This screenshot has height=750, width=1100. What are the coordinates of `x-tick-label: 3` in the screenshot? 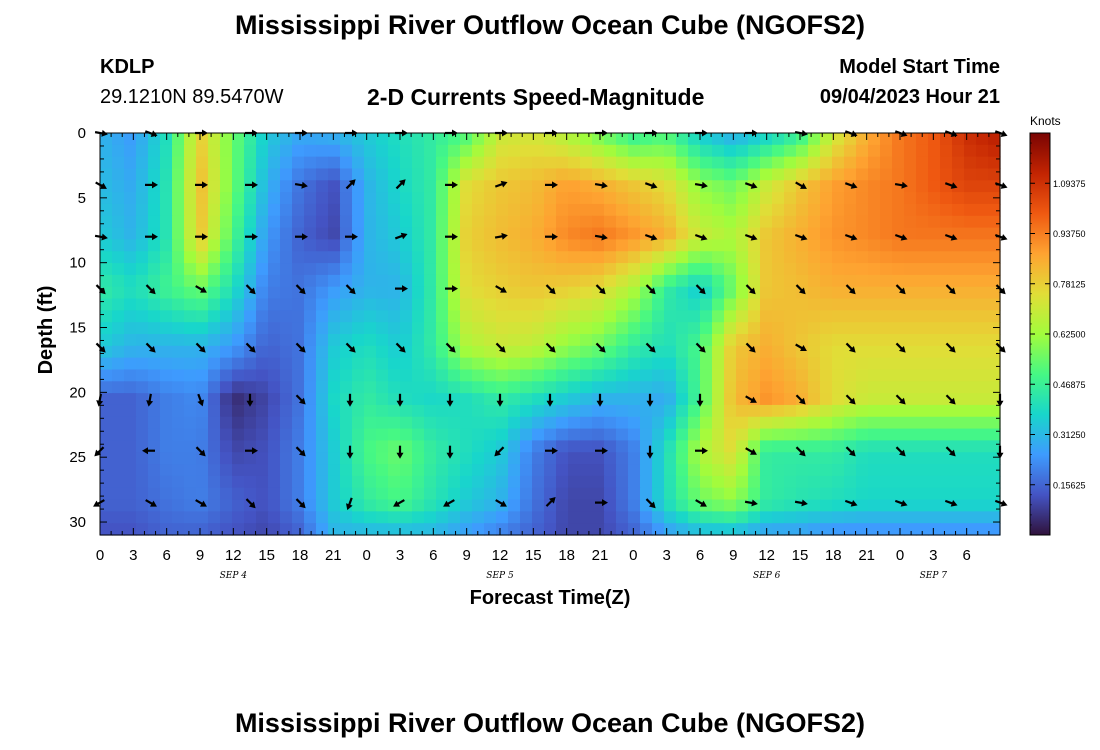 It's located at (933, 555).